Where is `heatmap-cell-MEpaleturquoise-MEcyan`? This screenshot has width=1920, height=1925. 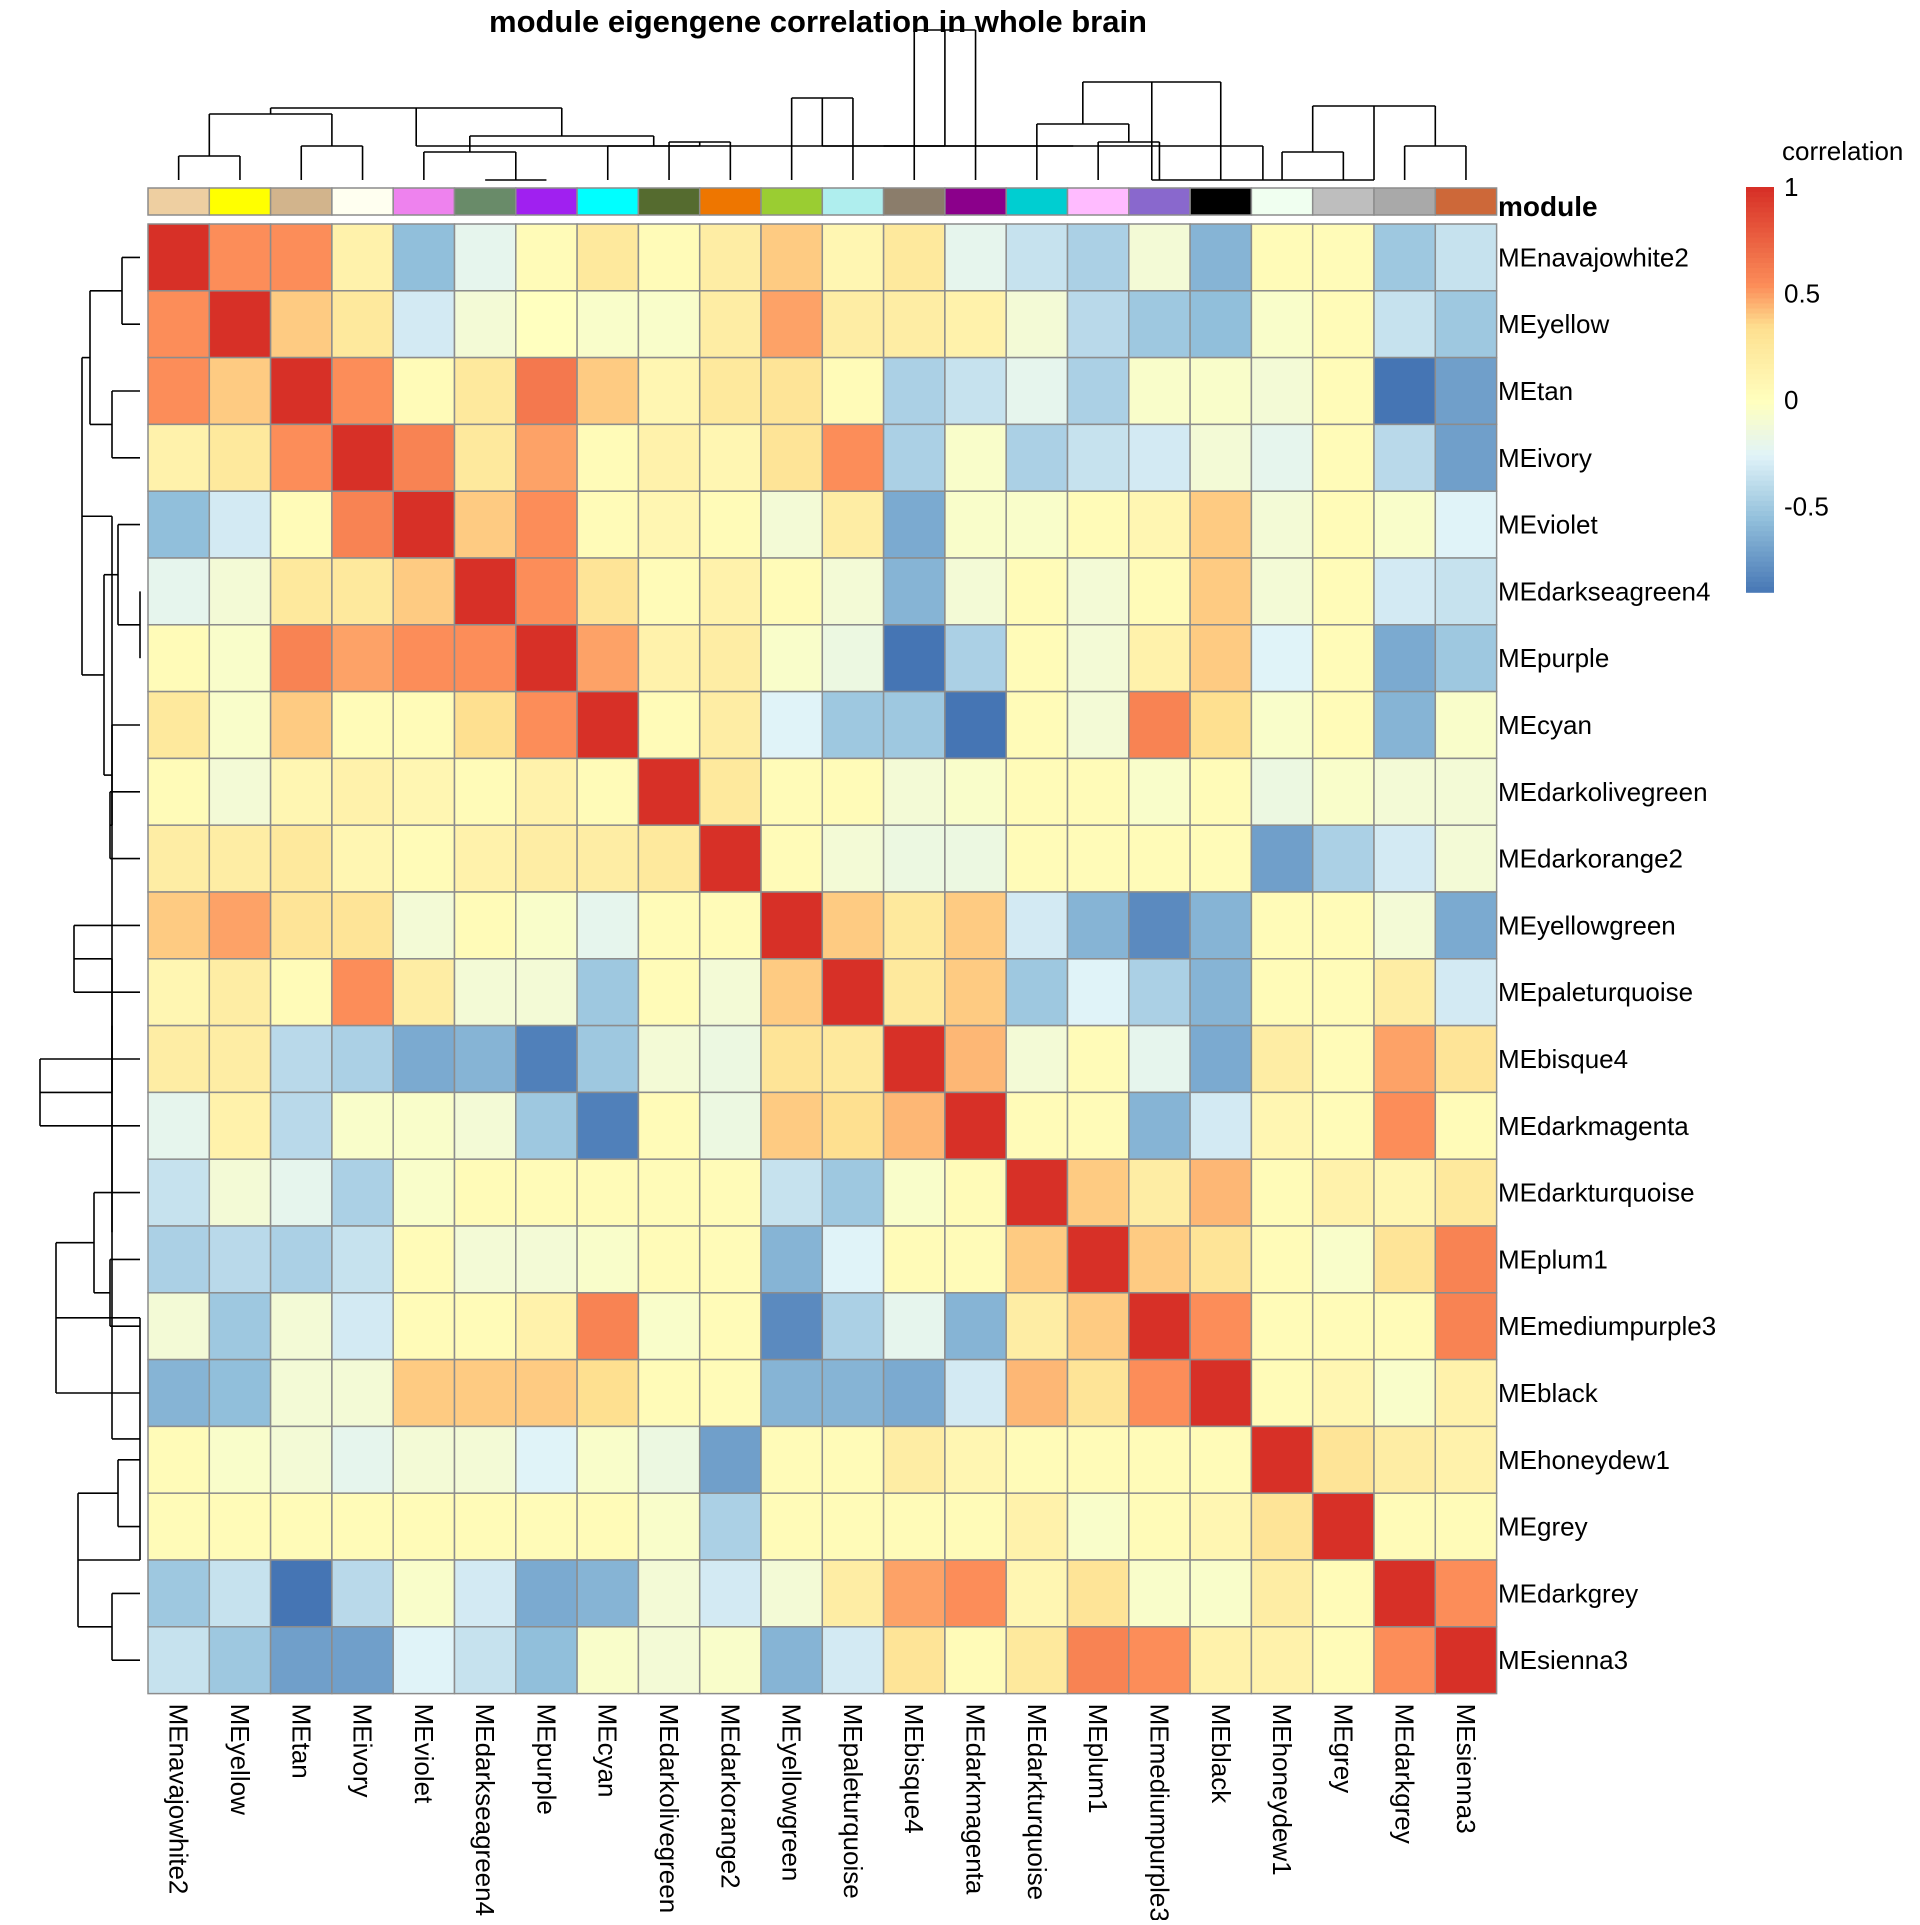
heatmap-cell-MEpaleturquoise-MEcyan is located at coordinates (608, 992).